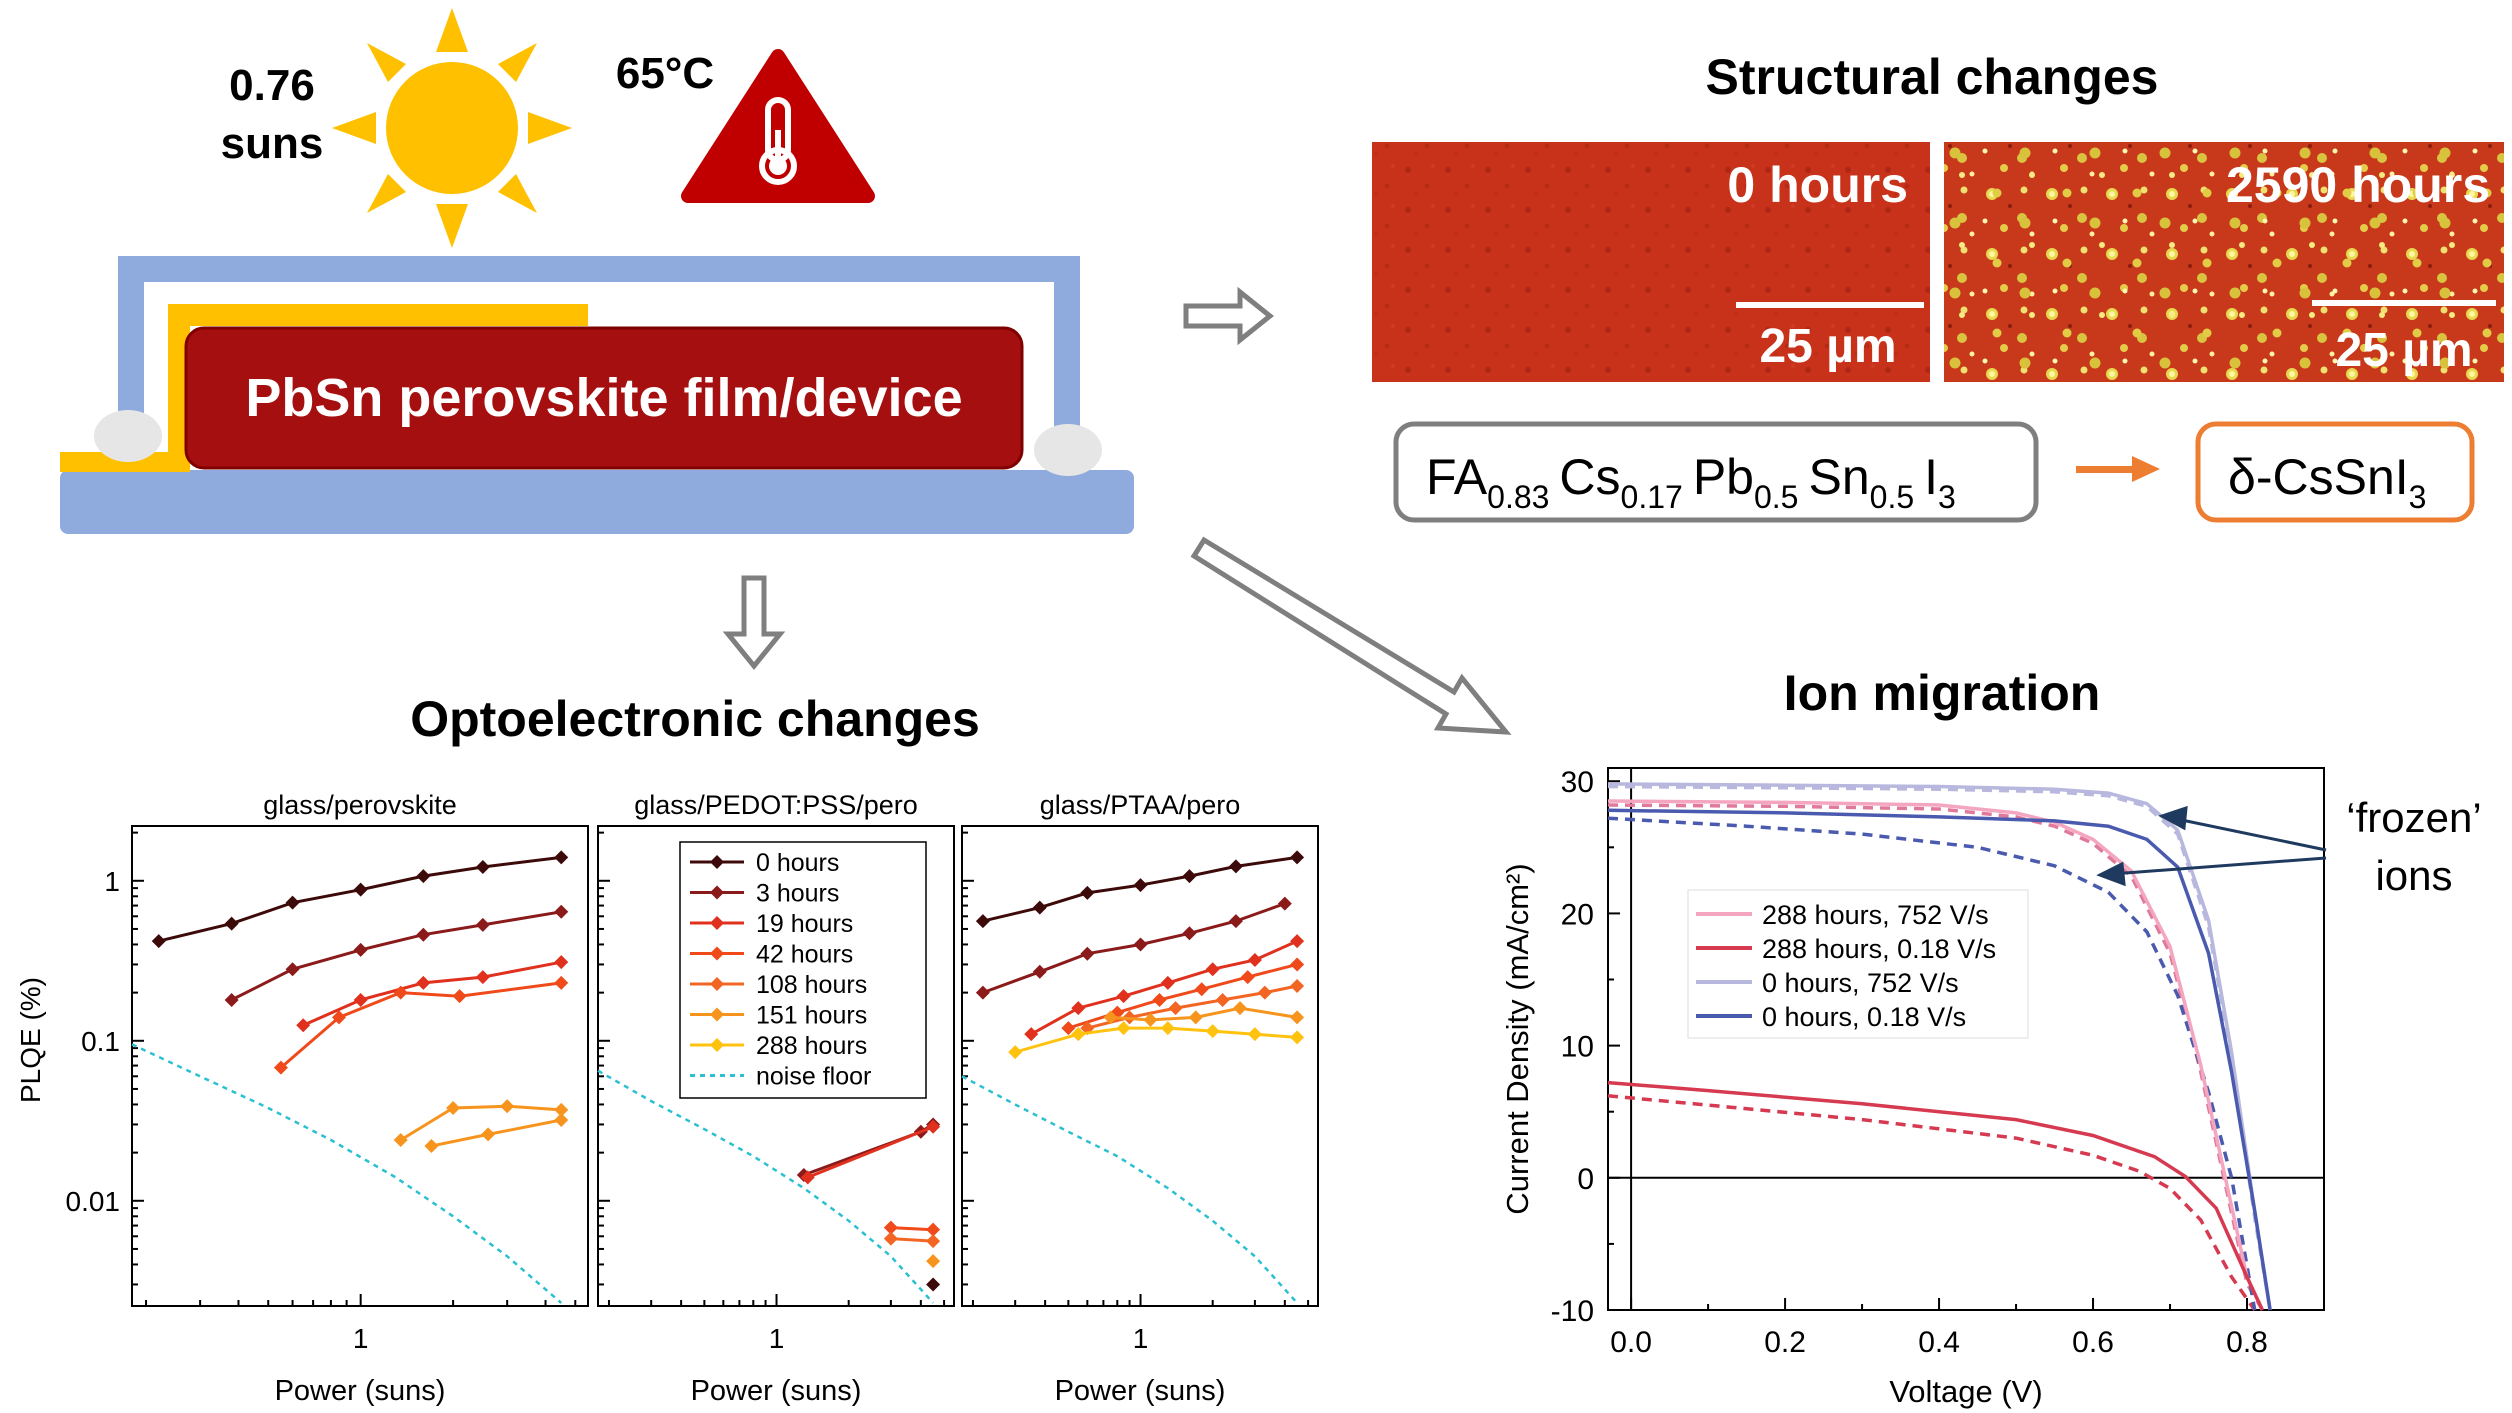 The width and height of the screenshot is (2512, 1413). What do you see at coordinates (1932, 1063) in the screenshot?
I see `dashed-curve-0-hours-0-18-v-s-reverse` at bounding box center [1932, 1063].